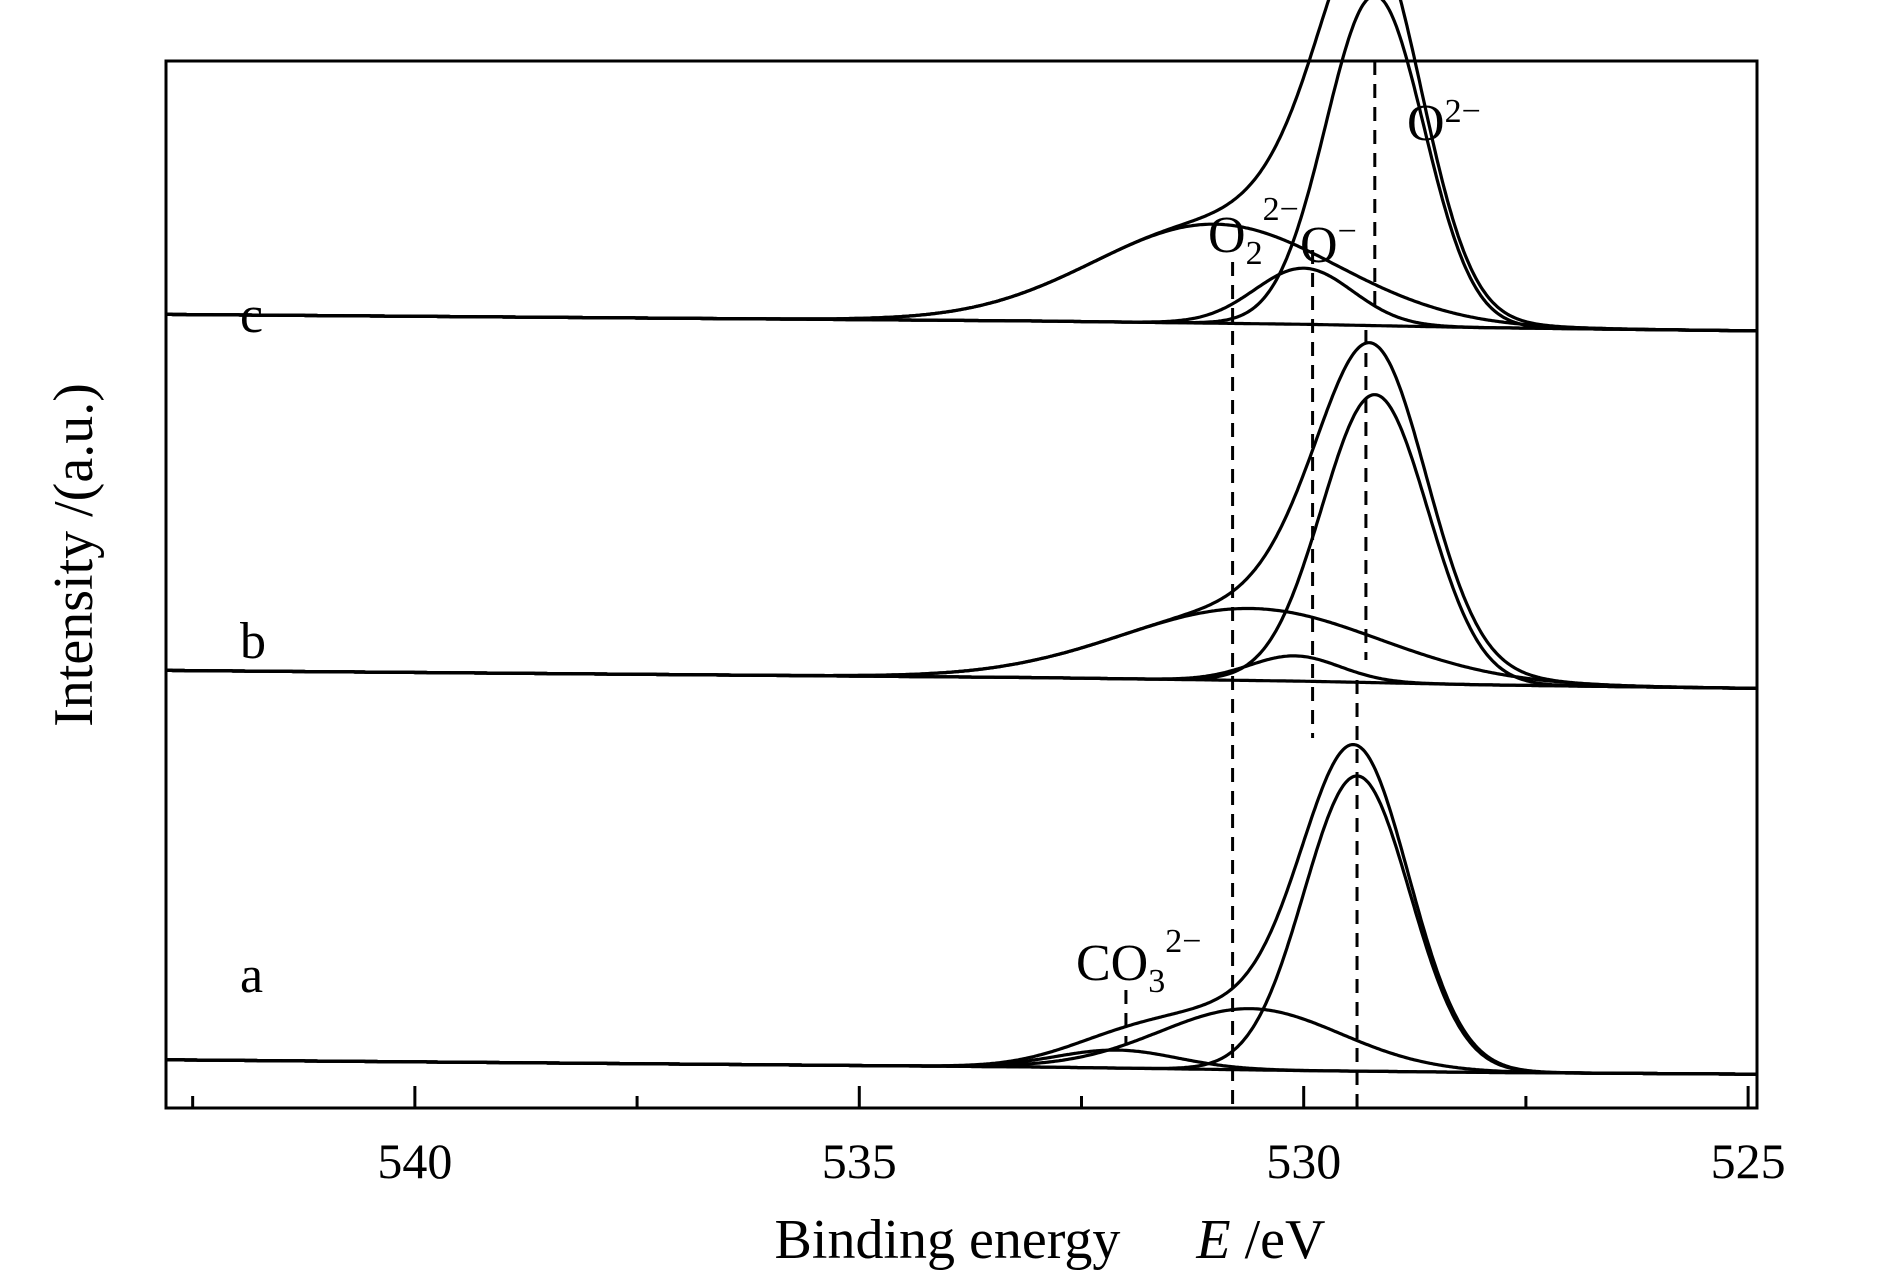  What do you see at coordinates (1285, 1240) in the screenshot?
I see `x-axis-label-unit: /eV` at bounding box center [1285, 1240].